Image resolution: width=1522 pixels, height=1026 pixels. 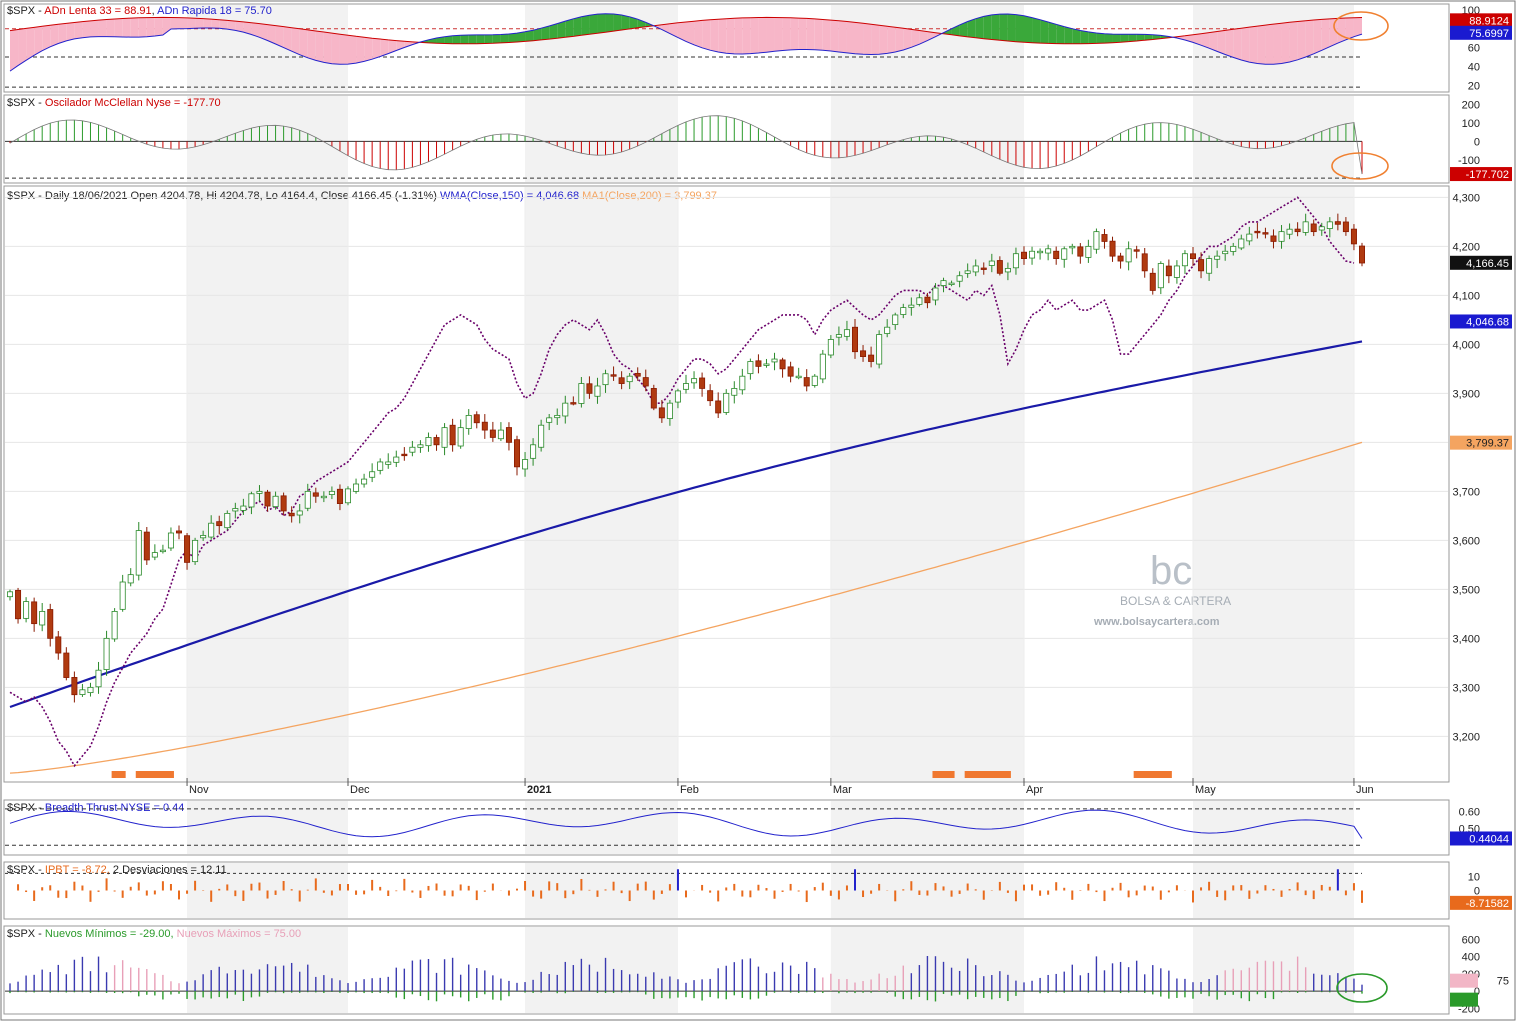 What do you see at coordinates (509, 196) in the screenshot?
I see `wma-label: WMA(Close,150) = 4,046.68` at bounding box center [509, 196].